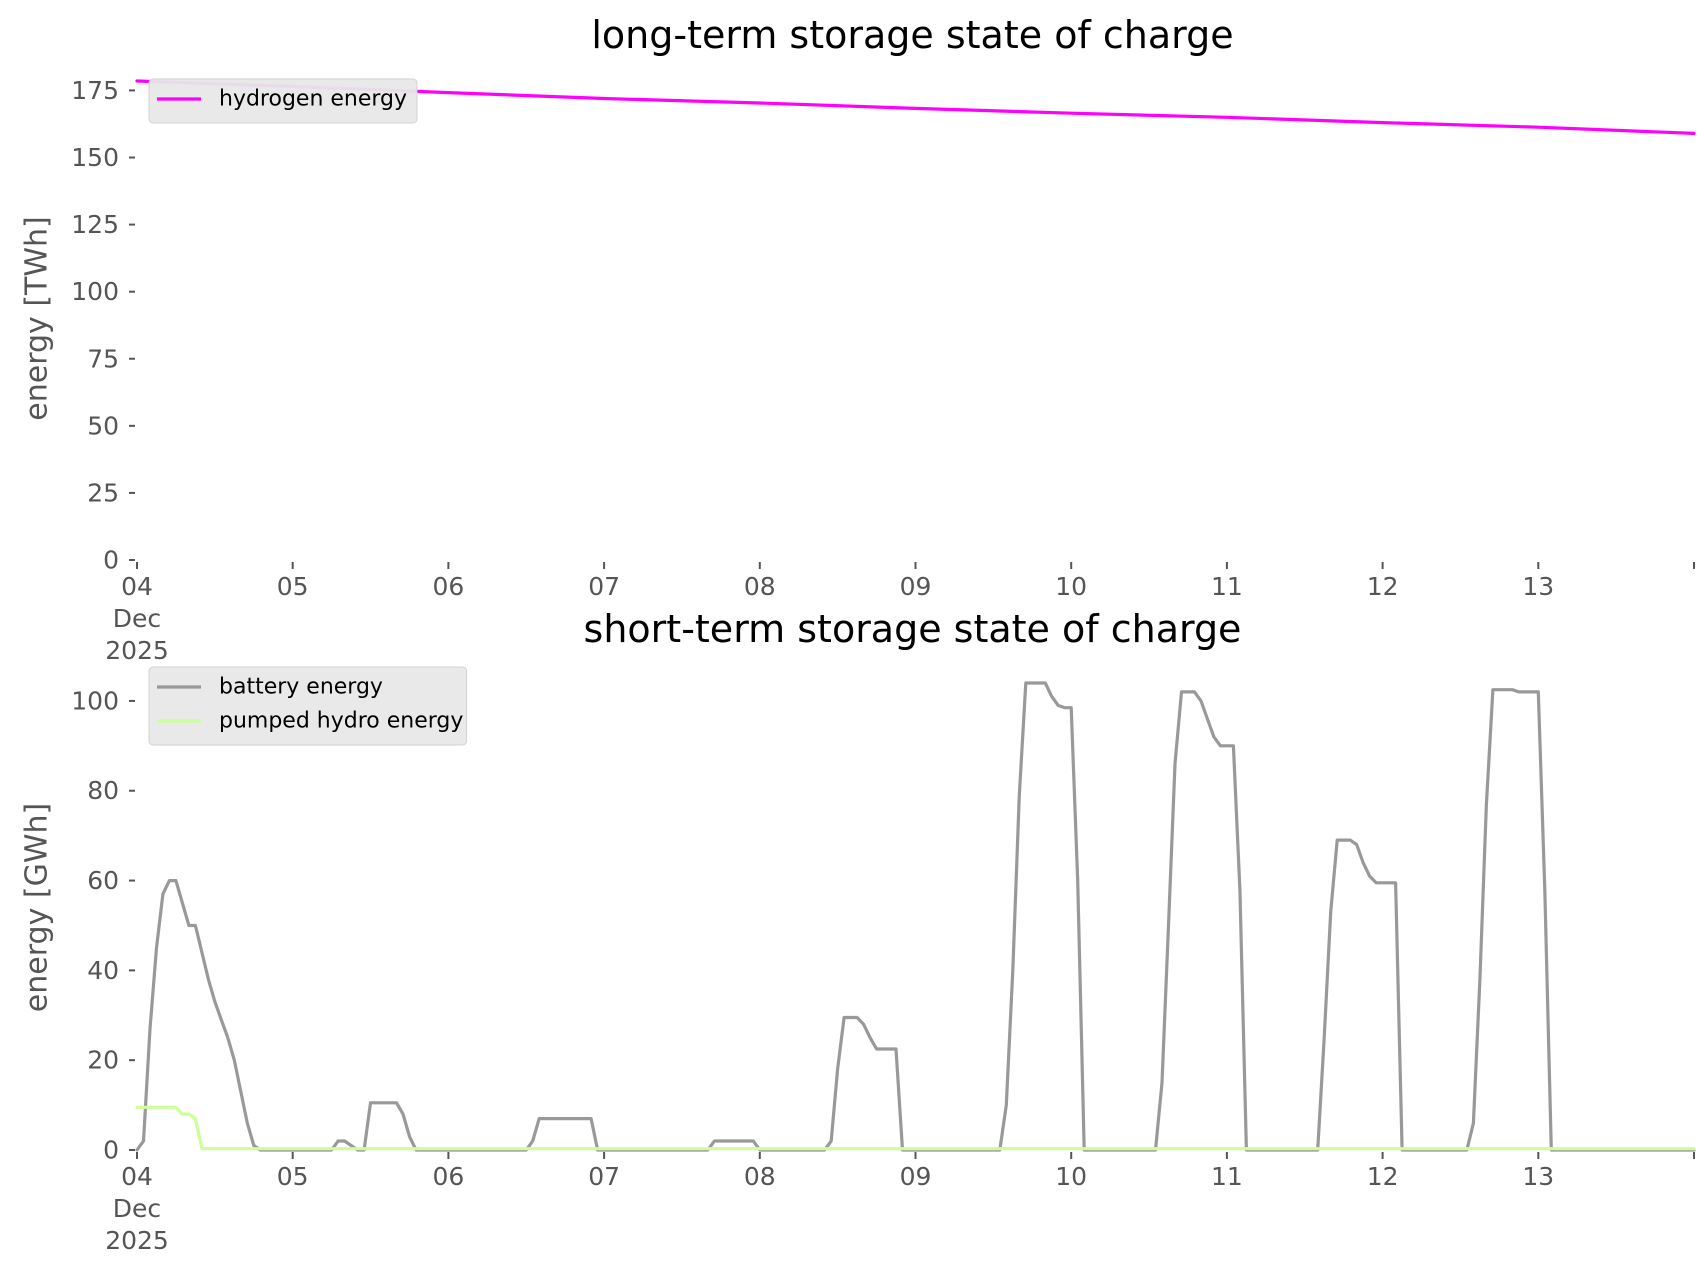 Image resolution: width=1706 pixels, height=1281 pixels. I want to click on chart-2-x-tick-label-2-line-0: 06, so click(448, 1176).